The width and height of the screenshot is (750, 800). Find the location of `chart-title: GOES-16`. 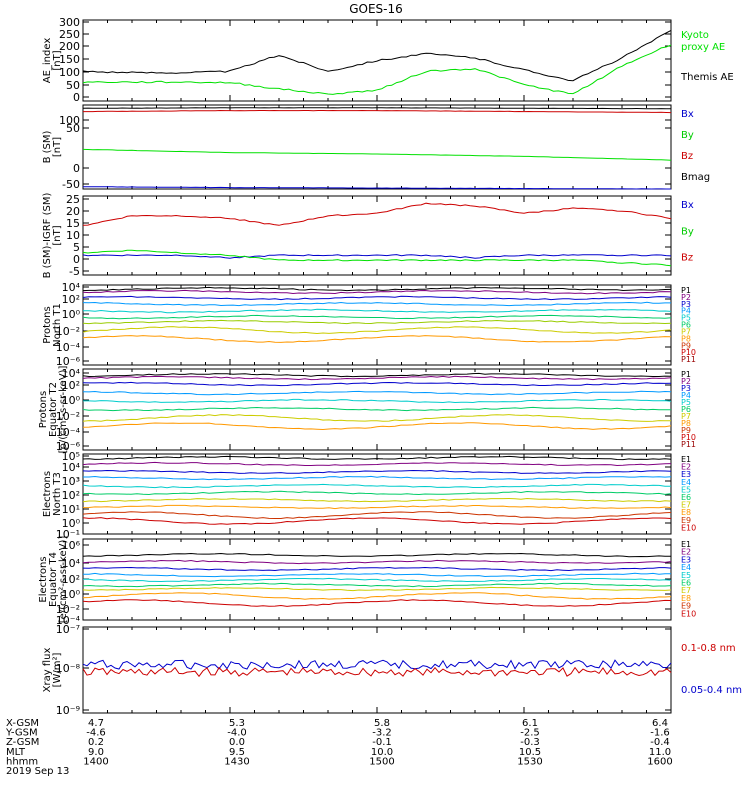

chart-title: GOES-16 is located at coordinates (376, 9).